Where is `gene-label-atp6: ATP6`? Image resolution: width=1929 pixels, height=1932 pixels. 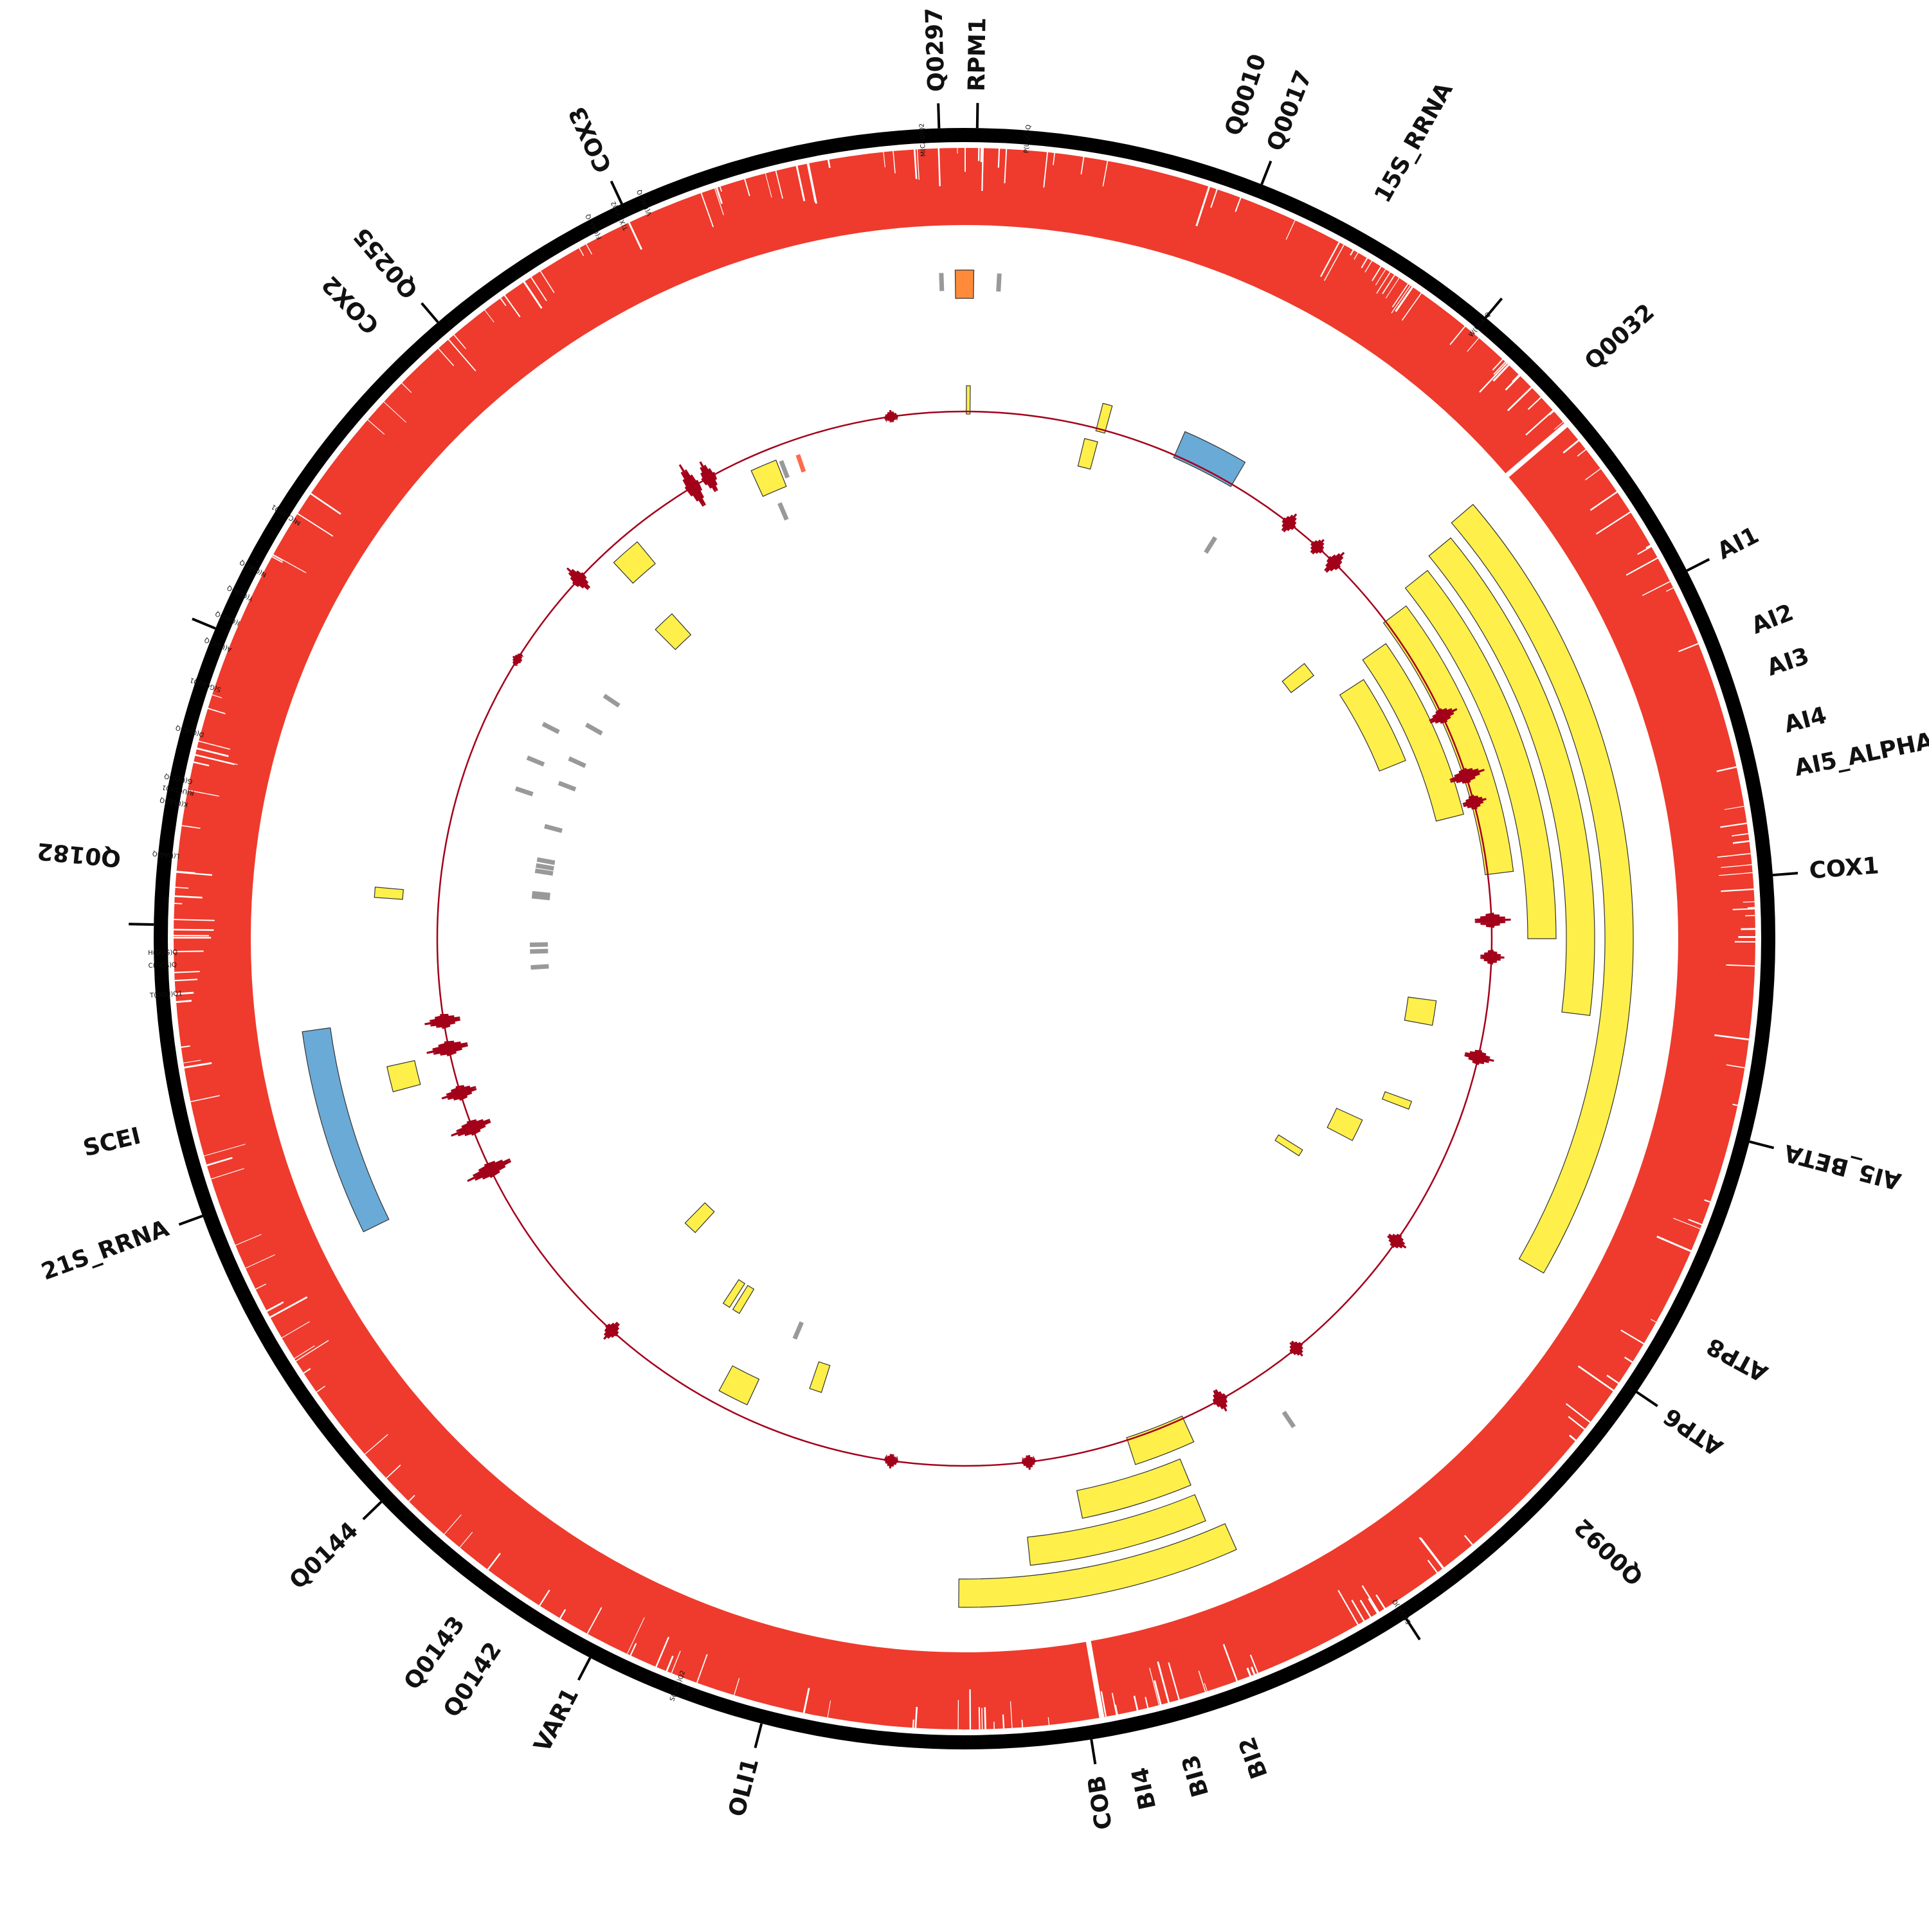 gene-label-atp6: ATP6 is located at coordinates (1694, 1431).